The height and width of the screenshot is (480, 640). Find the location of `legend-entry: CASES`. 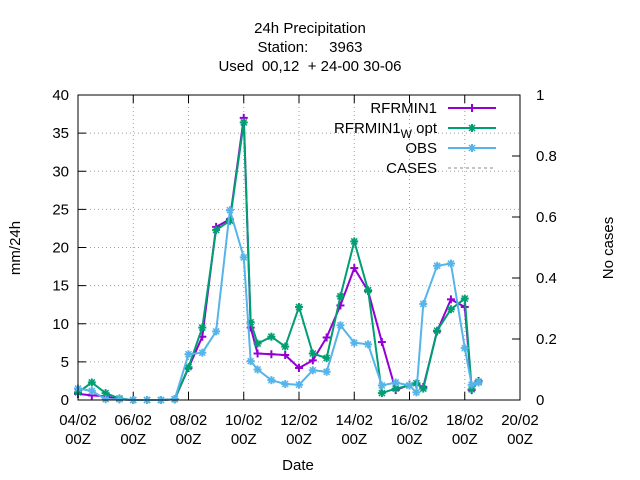

legend-entry: CASES is located at coordinates (441, 168).